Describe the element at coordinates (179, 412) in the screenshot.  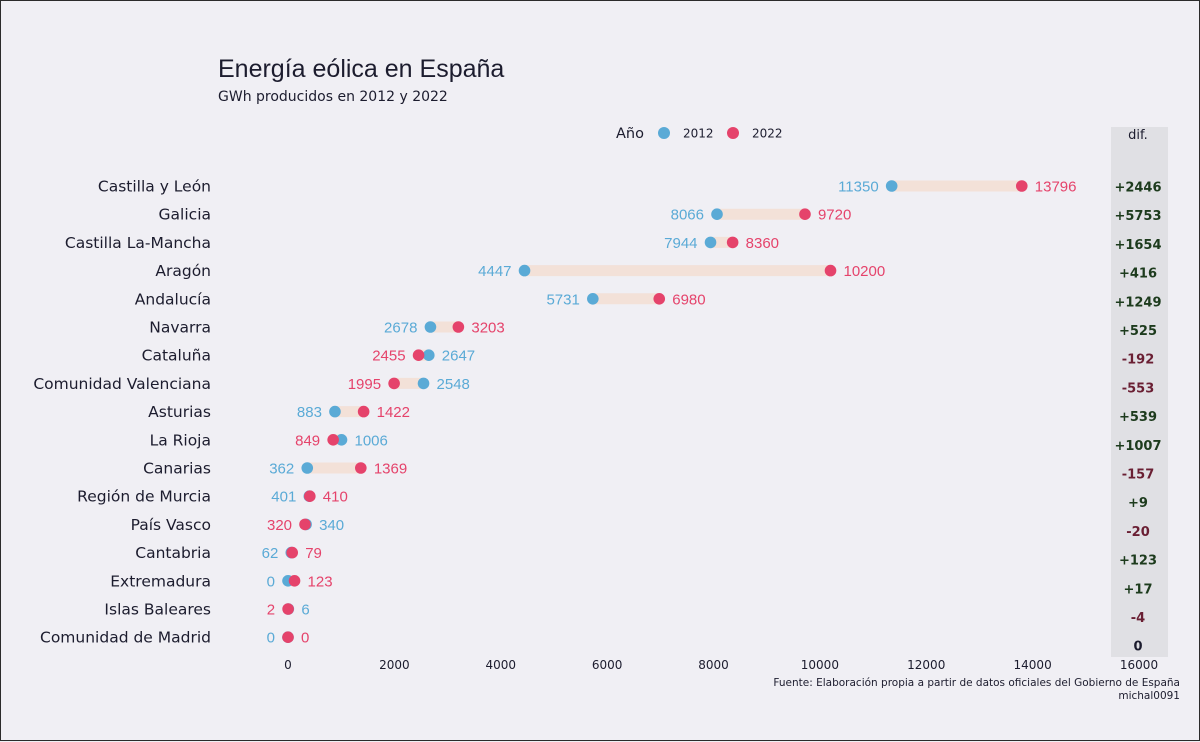
I see `region-label: Asturias` at that location.